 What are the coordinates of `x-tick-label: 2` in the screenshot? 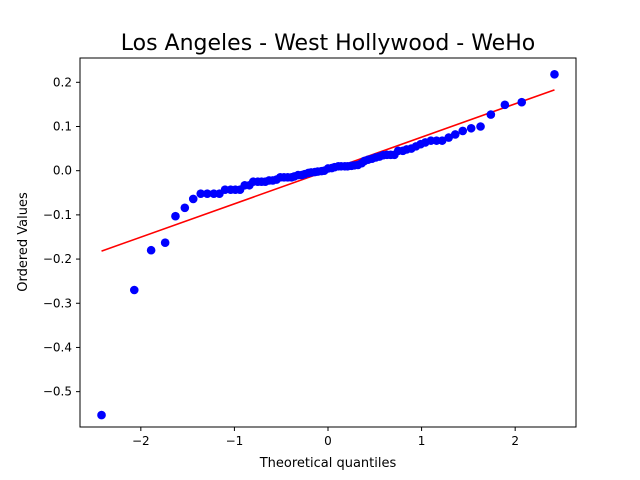 It's located at (515, 441).